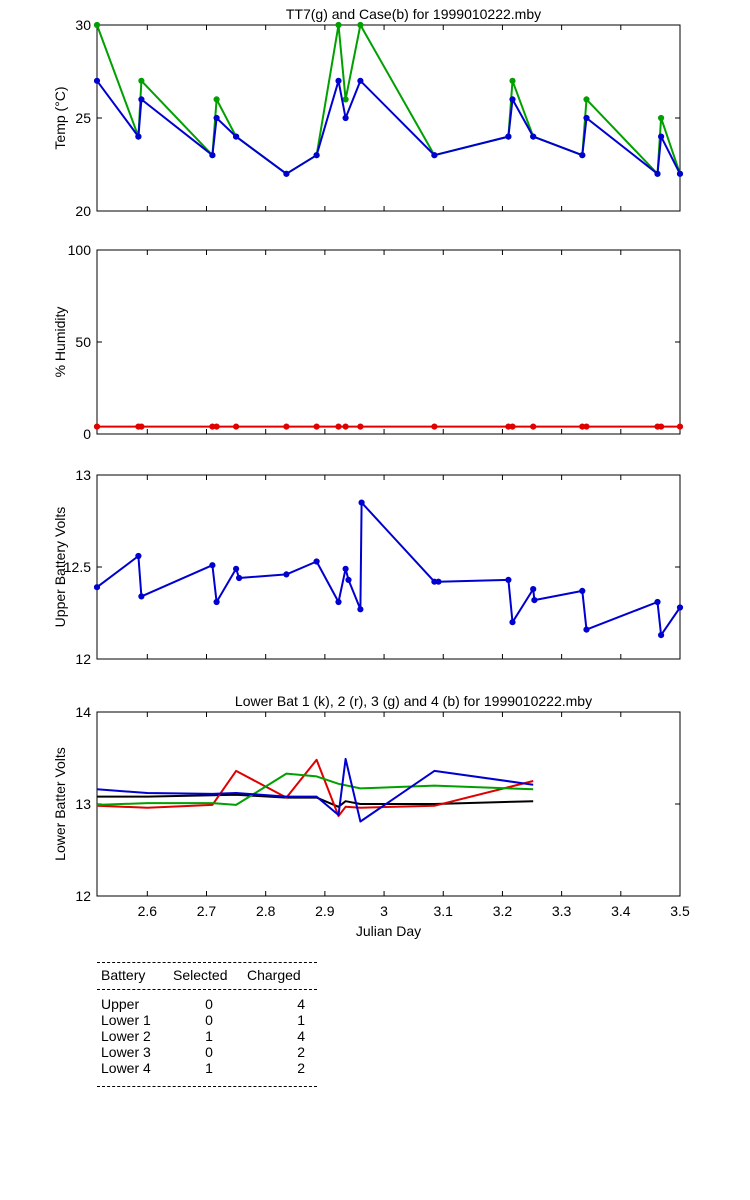 The height and width of the screenshot is (1200, 750). What do you see at coordinates (562, 911) in the screenshot?
I see `x-tick-label: 3.3` at bounding box center [562, 911].